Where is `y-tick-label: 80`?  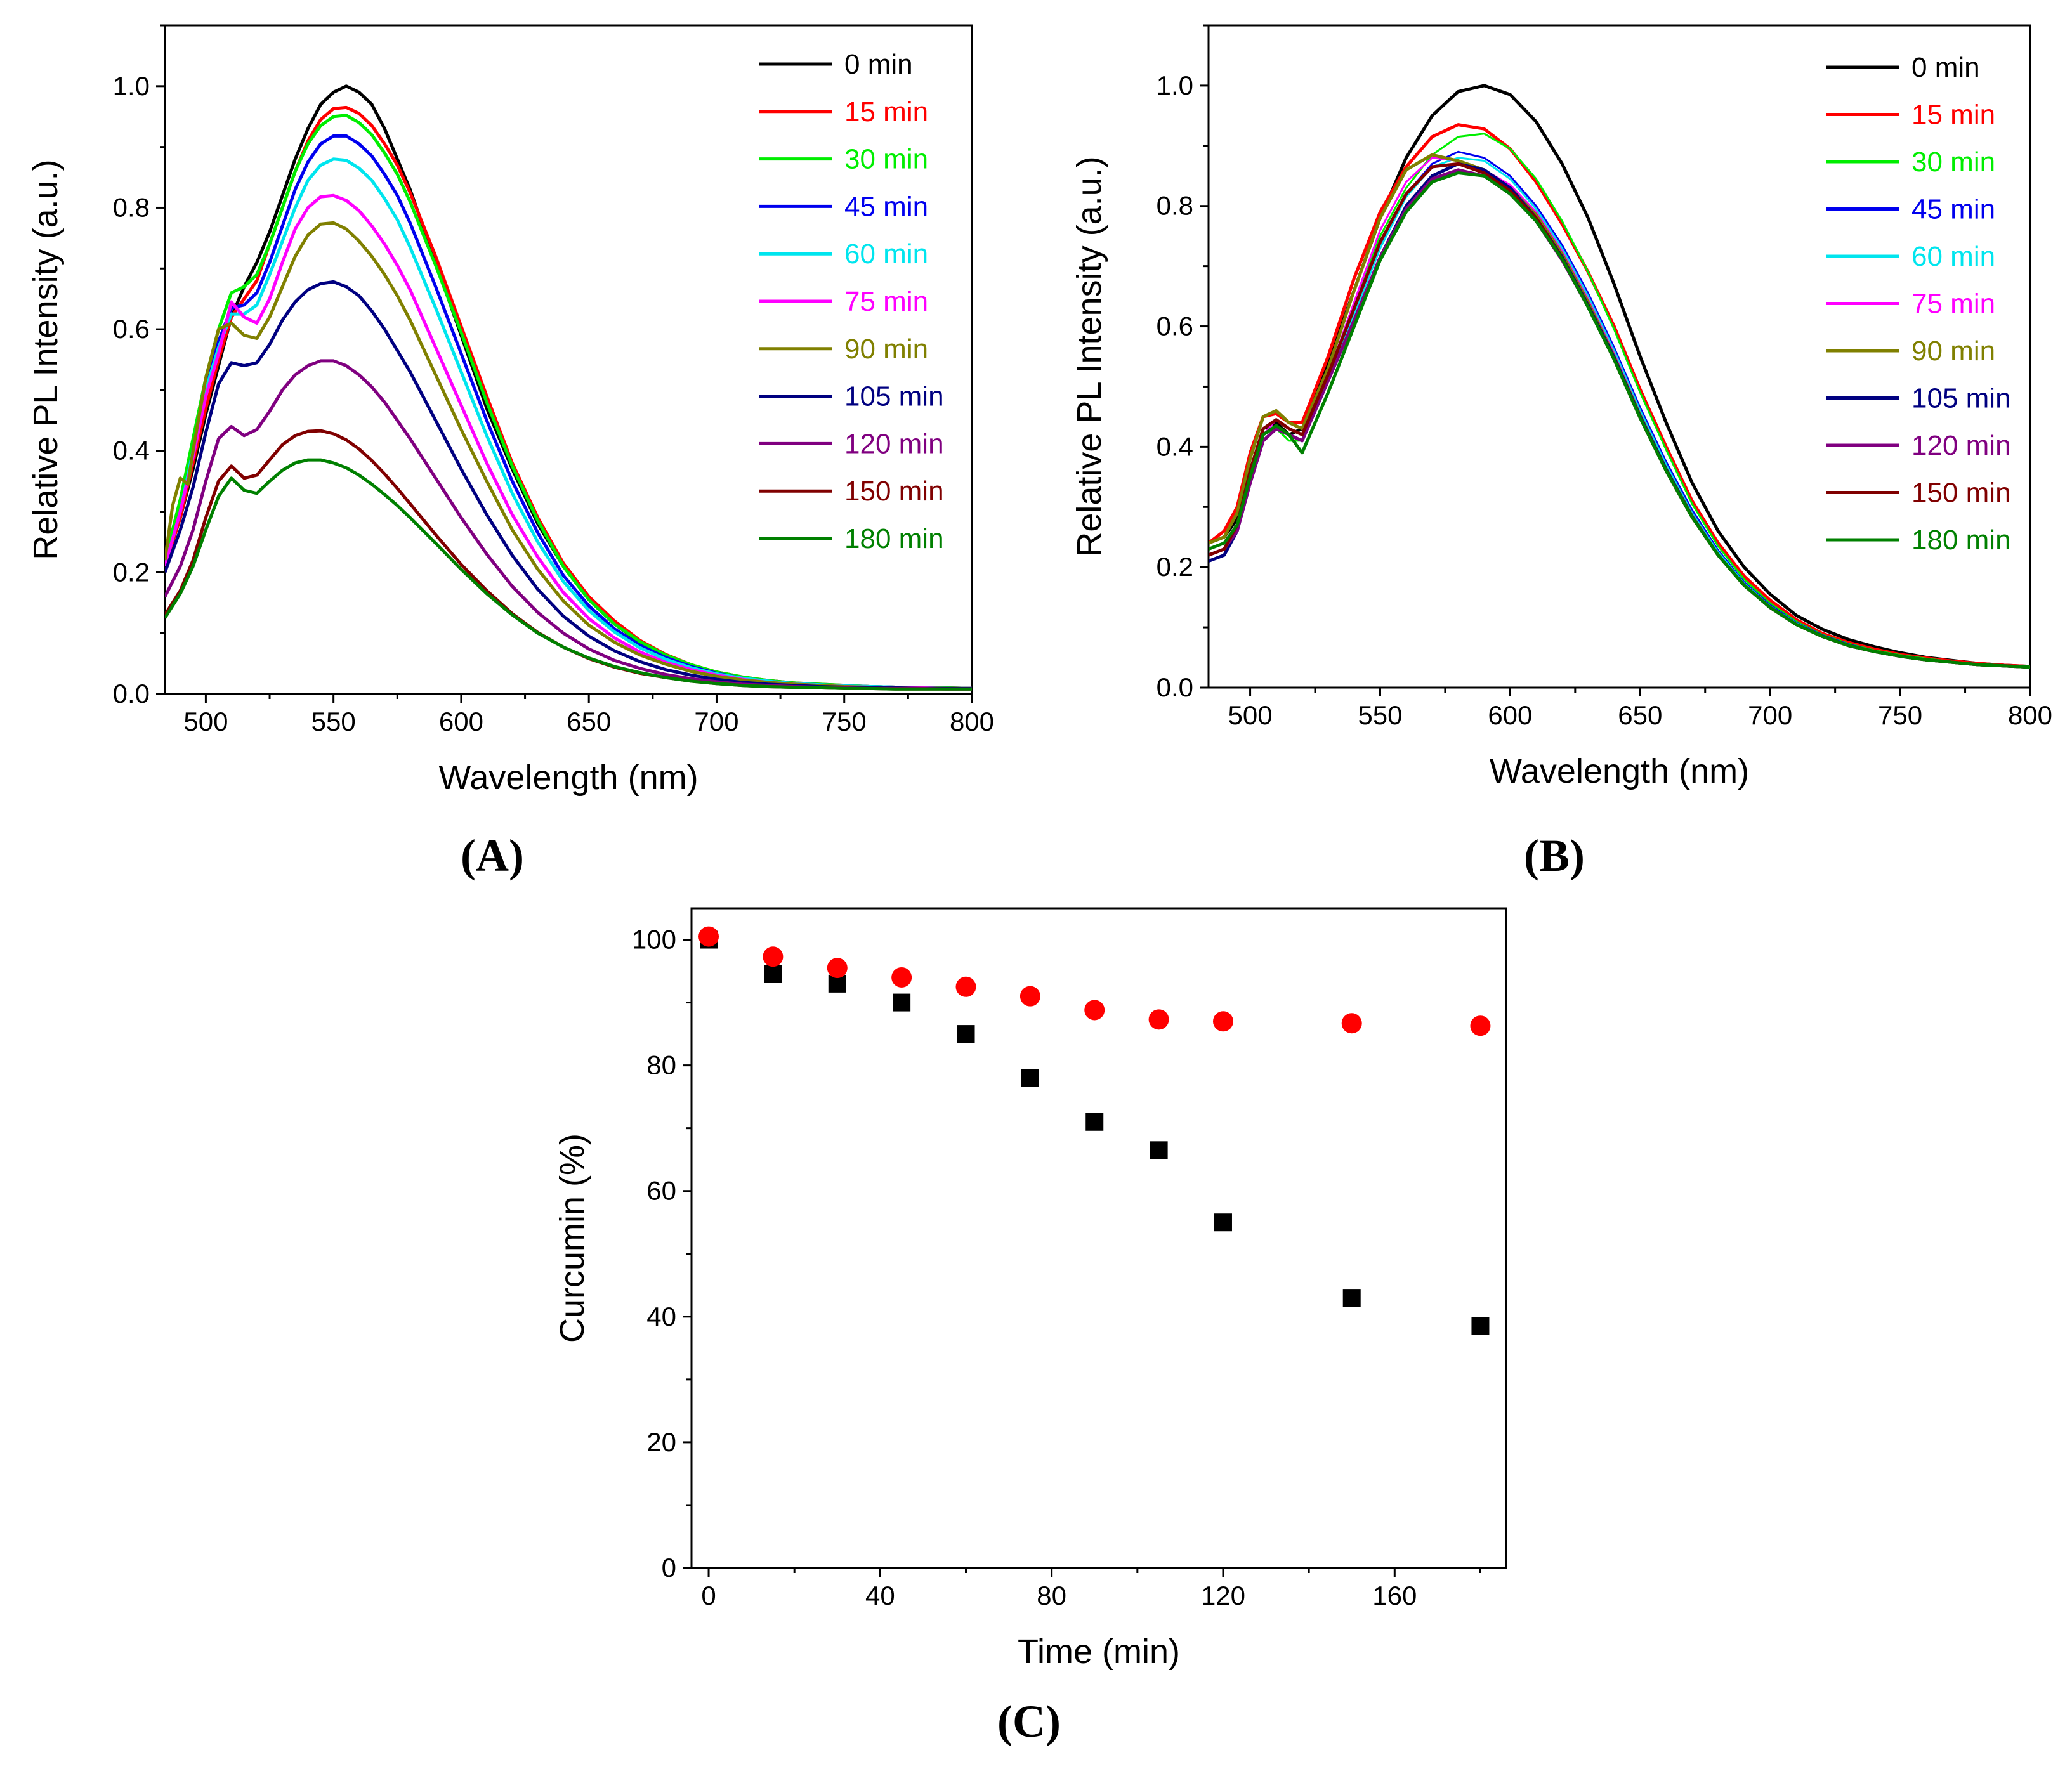 y-tick-label: 80 is located at coordinates (661, 1065).